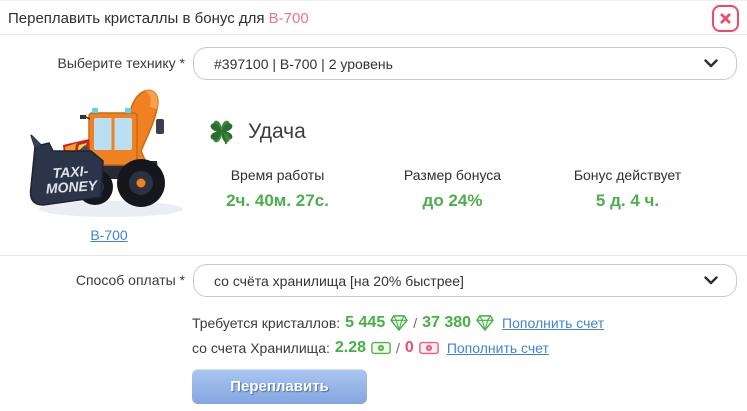 This screenshot has height=411, width=747. What do you see at coordinates (409, 347) in the screenshot?
I see `storage-zero-value: 0` at bounding box center [409, 347].